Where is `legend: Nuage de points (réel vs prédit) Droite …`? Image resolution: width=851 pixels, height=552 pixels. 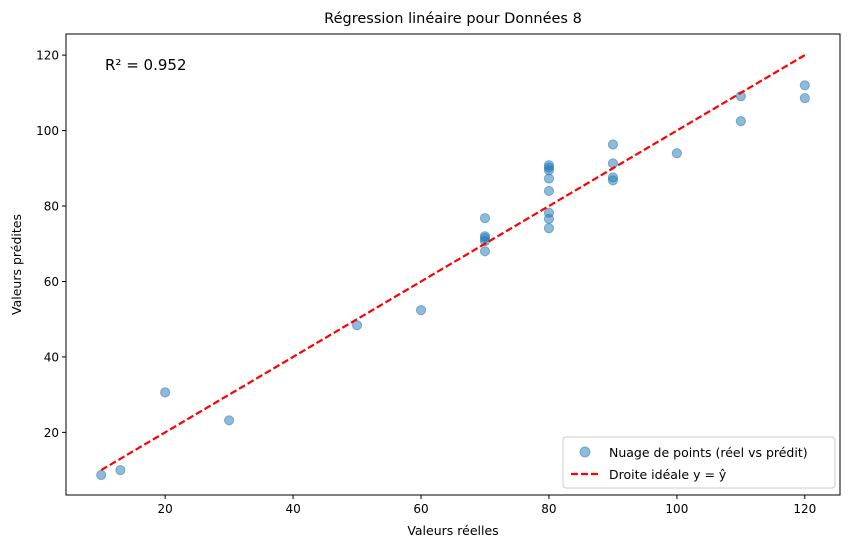 legend: Nuage de points (réel vs prédit) Droite … is located at coordinates (699, 462).